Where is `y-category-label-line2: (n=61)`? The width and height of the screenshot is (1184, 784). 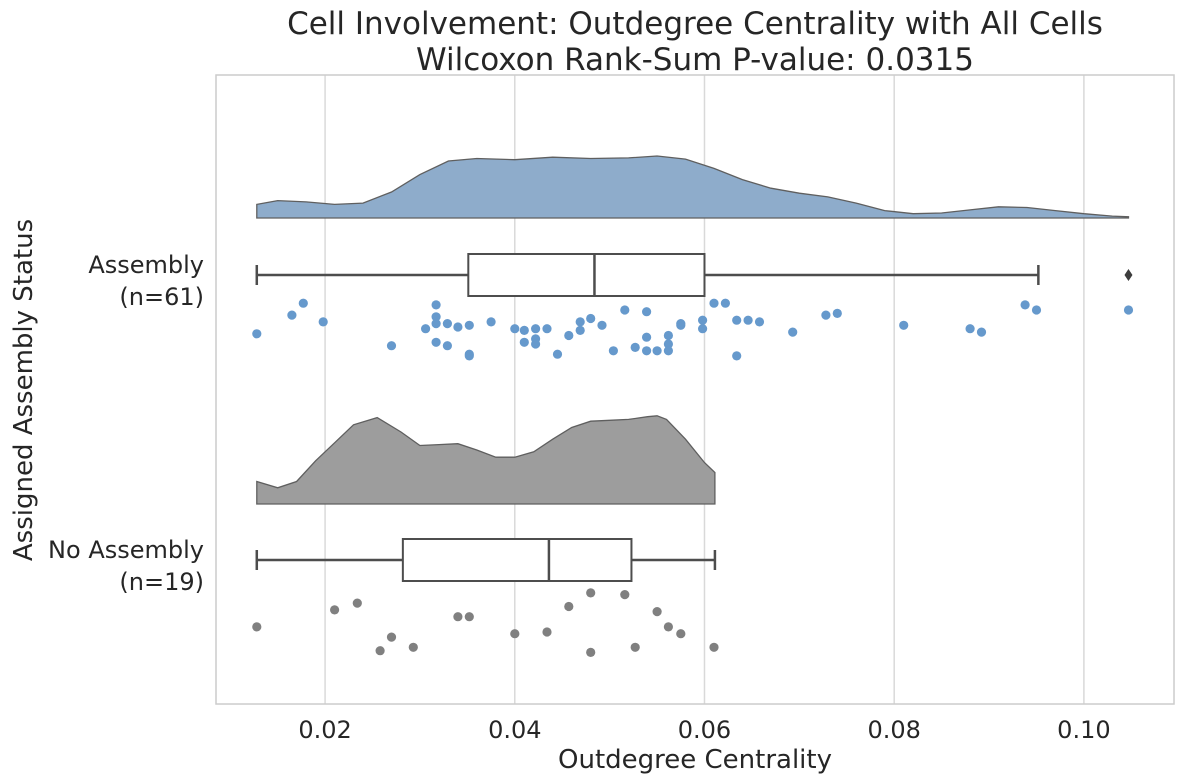
y-category-label-line2: (n=61) is located at coordinates (161, 297).